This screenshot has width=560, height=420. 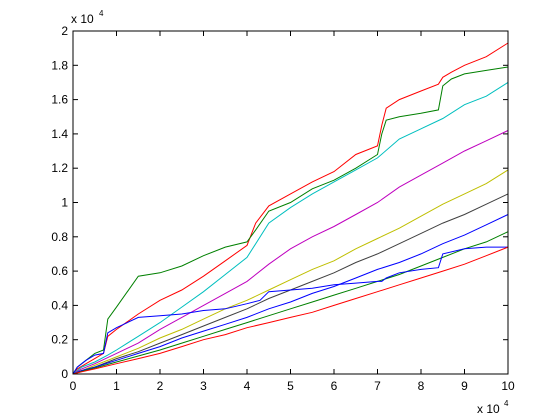 What do you see at coordinates (59, 340) in the screenshot?
I see `y-tick-label: 0.2` at bounding box center [59, 340].